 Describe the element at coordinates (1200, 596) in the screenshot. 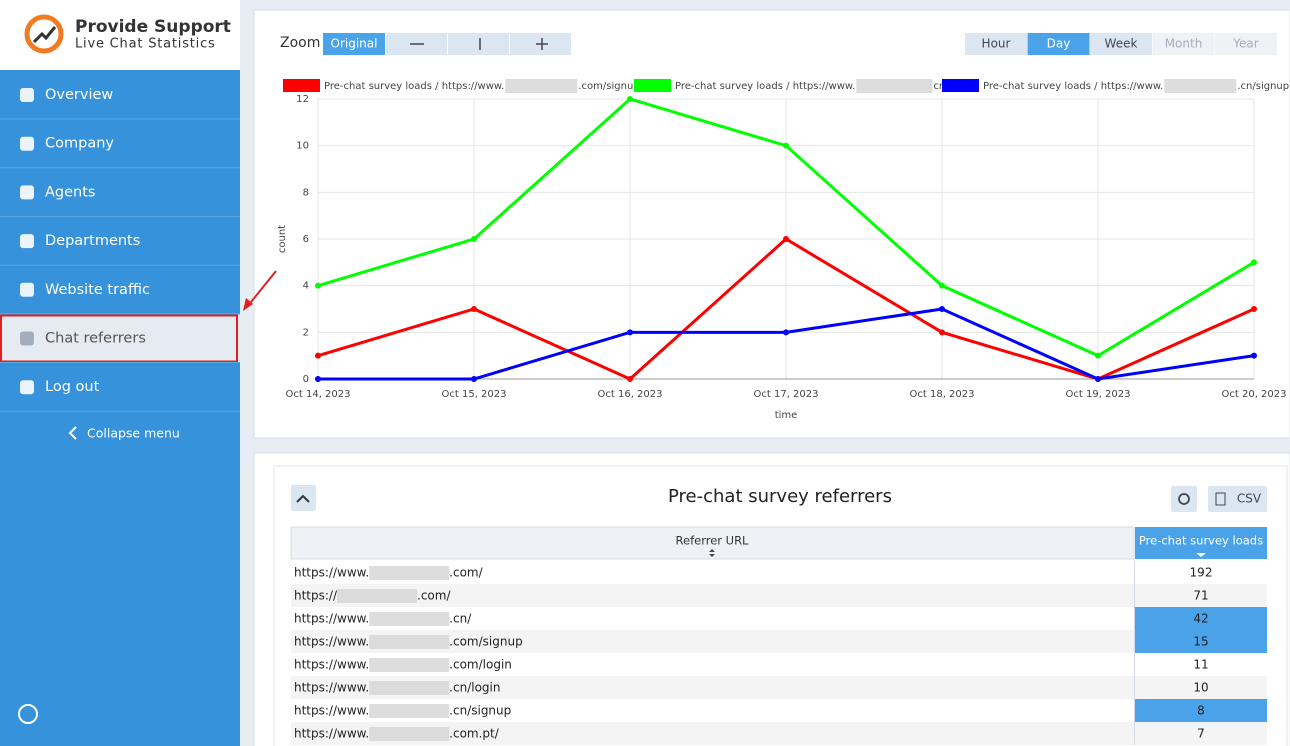

I see `loads-value: 71` at that location.